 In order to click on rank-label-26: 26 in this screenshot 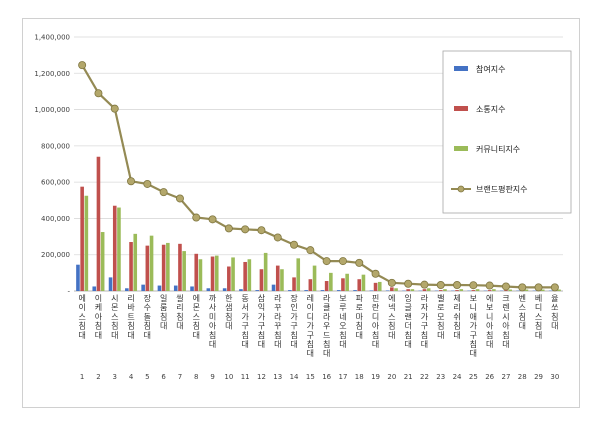, I will do `click(489, 377)`.